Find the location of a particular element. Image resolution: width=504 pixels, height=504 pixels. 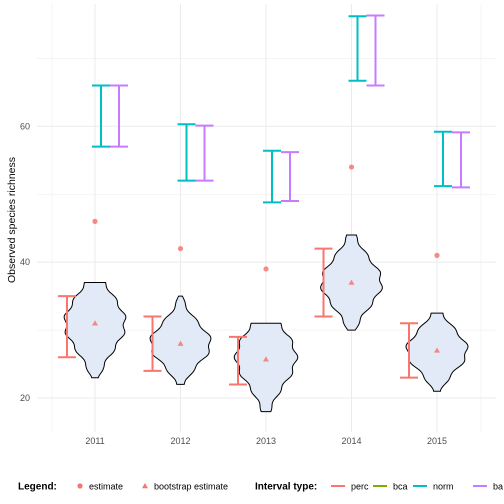

x-axis: 2011 2012 2013 2014 2015 is located at coordinates (266, 441).